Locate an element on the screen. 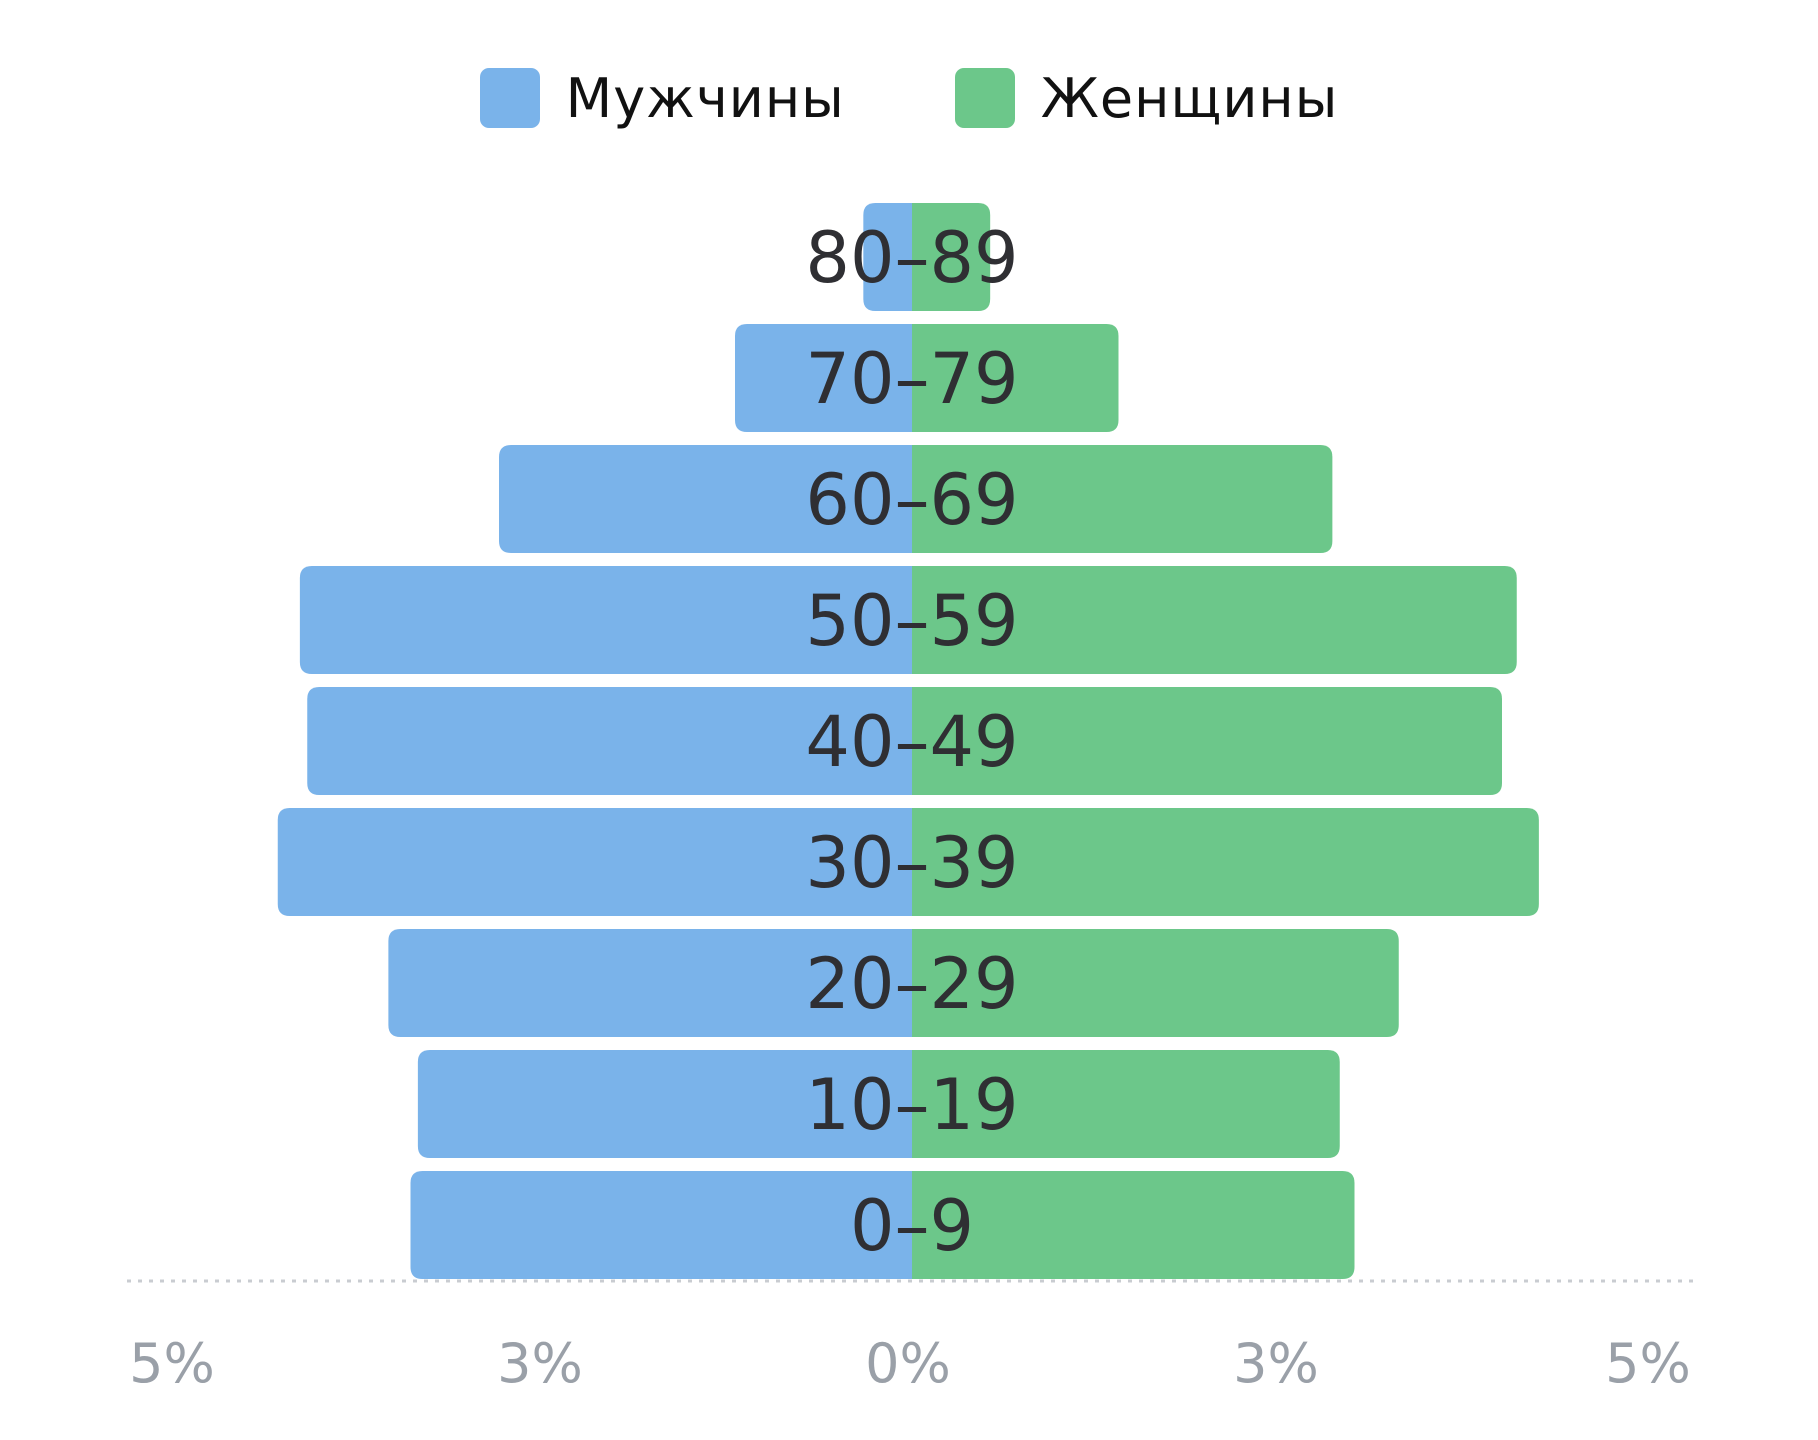 Image resolution: width=1818 pixels, height=1440 pixels. category-label-20–29: 20–29 is located at coordinates (911, 984).